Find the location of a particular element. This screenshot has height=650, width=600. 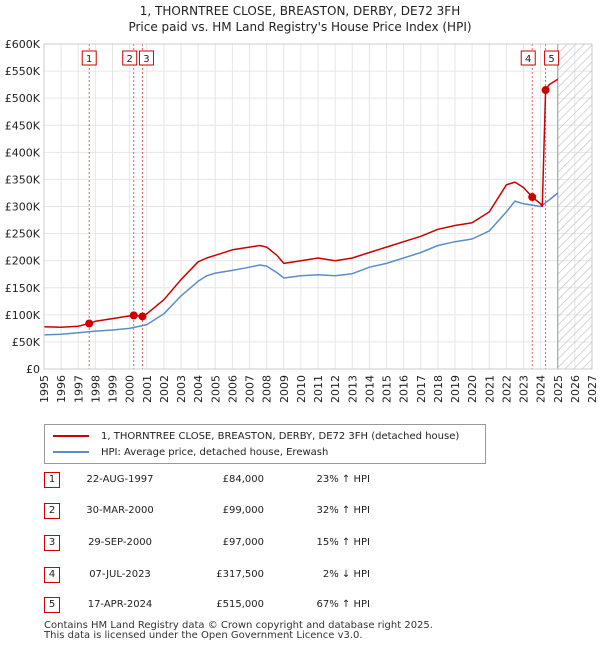

row-price: £99,000 is located at coordinates (243, 510).